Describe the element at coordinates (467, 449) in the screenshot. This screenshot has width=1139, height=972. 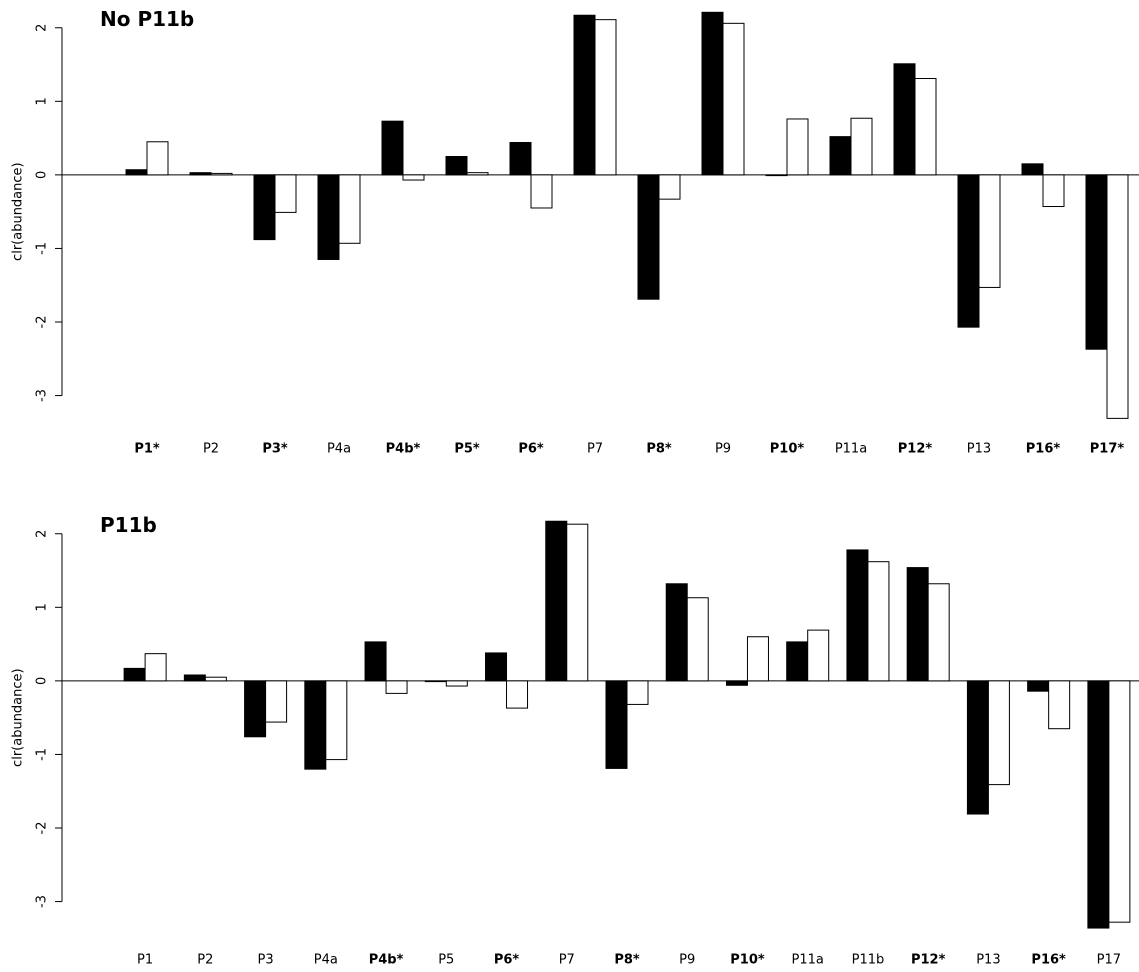
I see `x-tick-label: P5*` at that location.